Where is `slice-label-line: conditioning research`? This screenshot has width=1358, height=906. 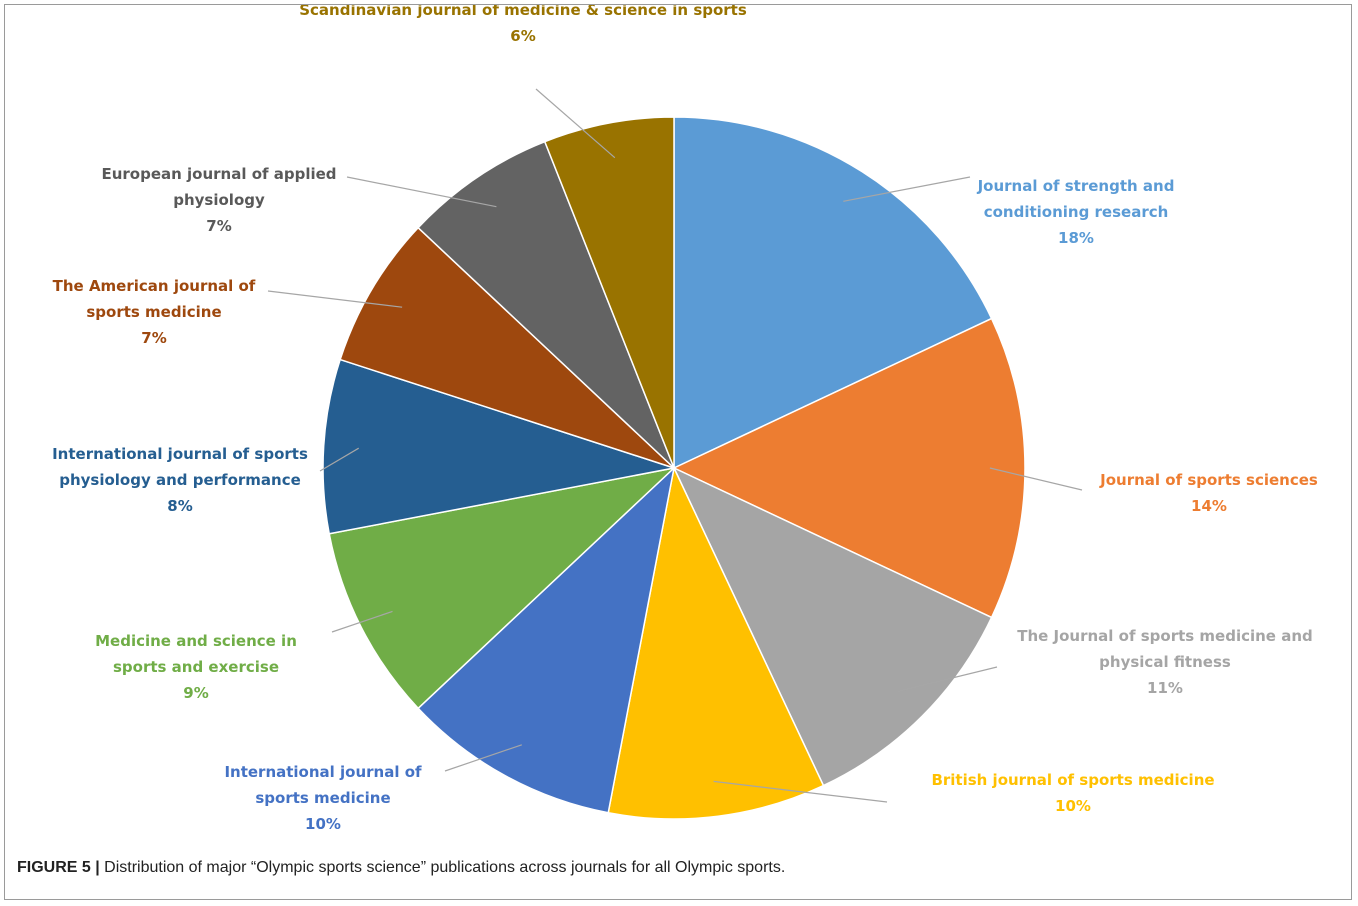
slice-label-line: conditioning research is located at coordinates (1076, 212).